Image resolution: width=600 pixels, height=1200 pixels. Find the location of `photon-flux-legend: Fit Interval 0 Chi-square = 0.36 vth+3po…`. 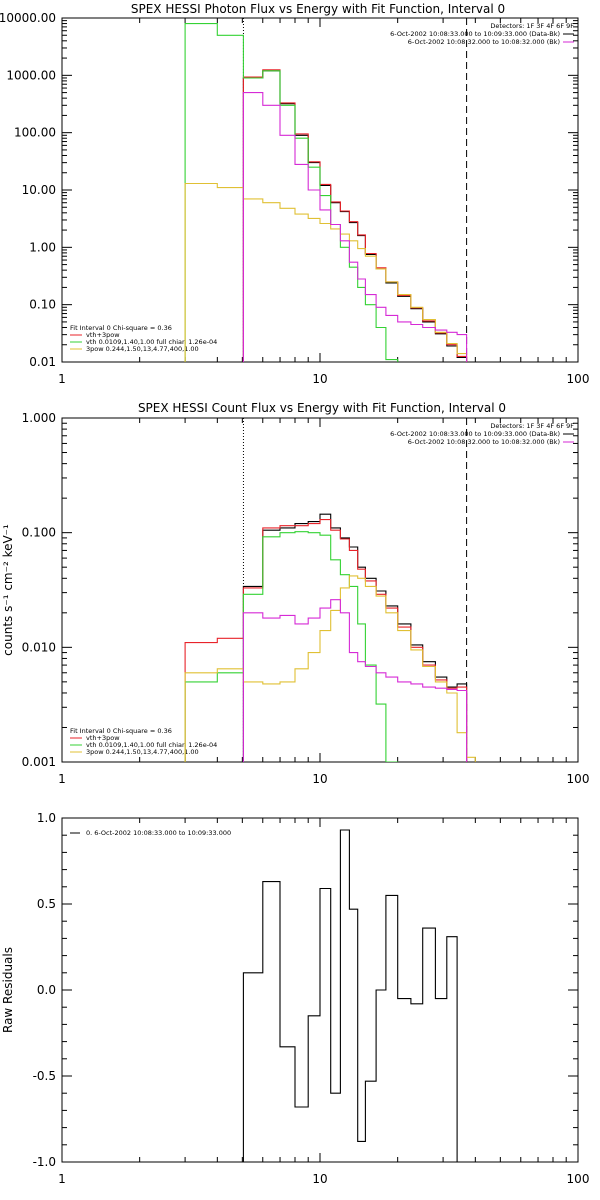

photon-flux-legend: Fit Interval 0 Chi-square = 0.36 vth+3po… is located at coordinates (143, 338).